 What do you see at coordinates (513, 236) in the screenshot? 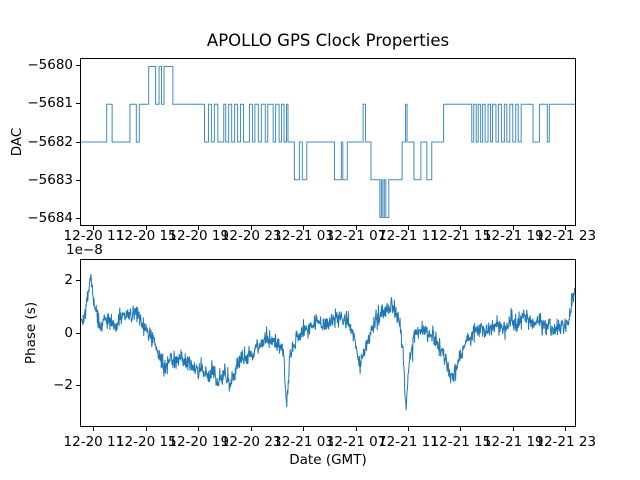
I see `top-axes-x-tick-label: 12-21 19` at bounding box center [513, 236].